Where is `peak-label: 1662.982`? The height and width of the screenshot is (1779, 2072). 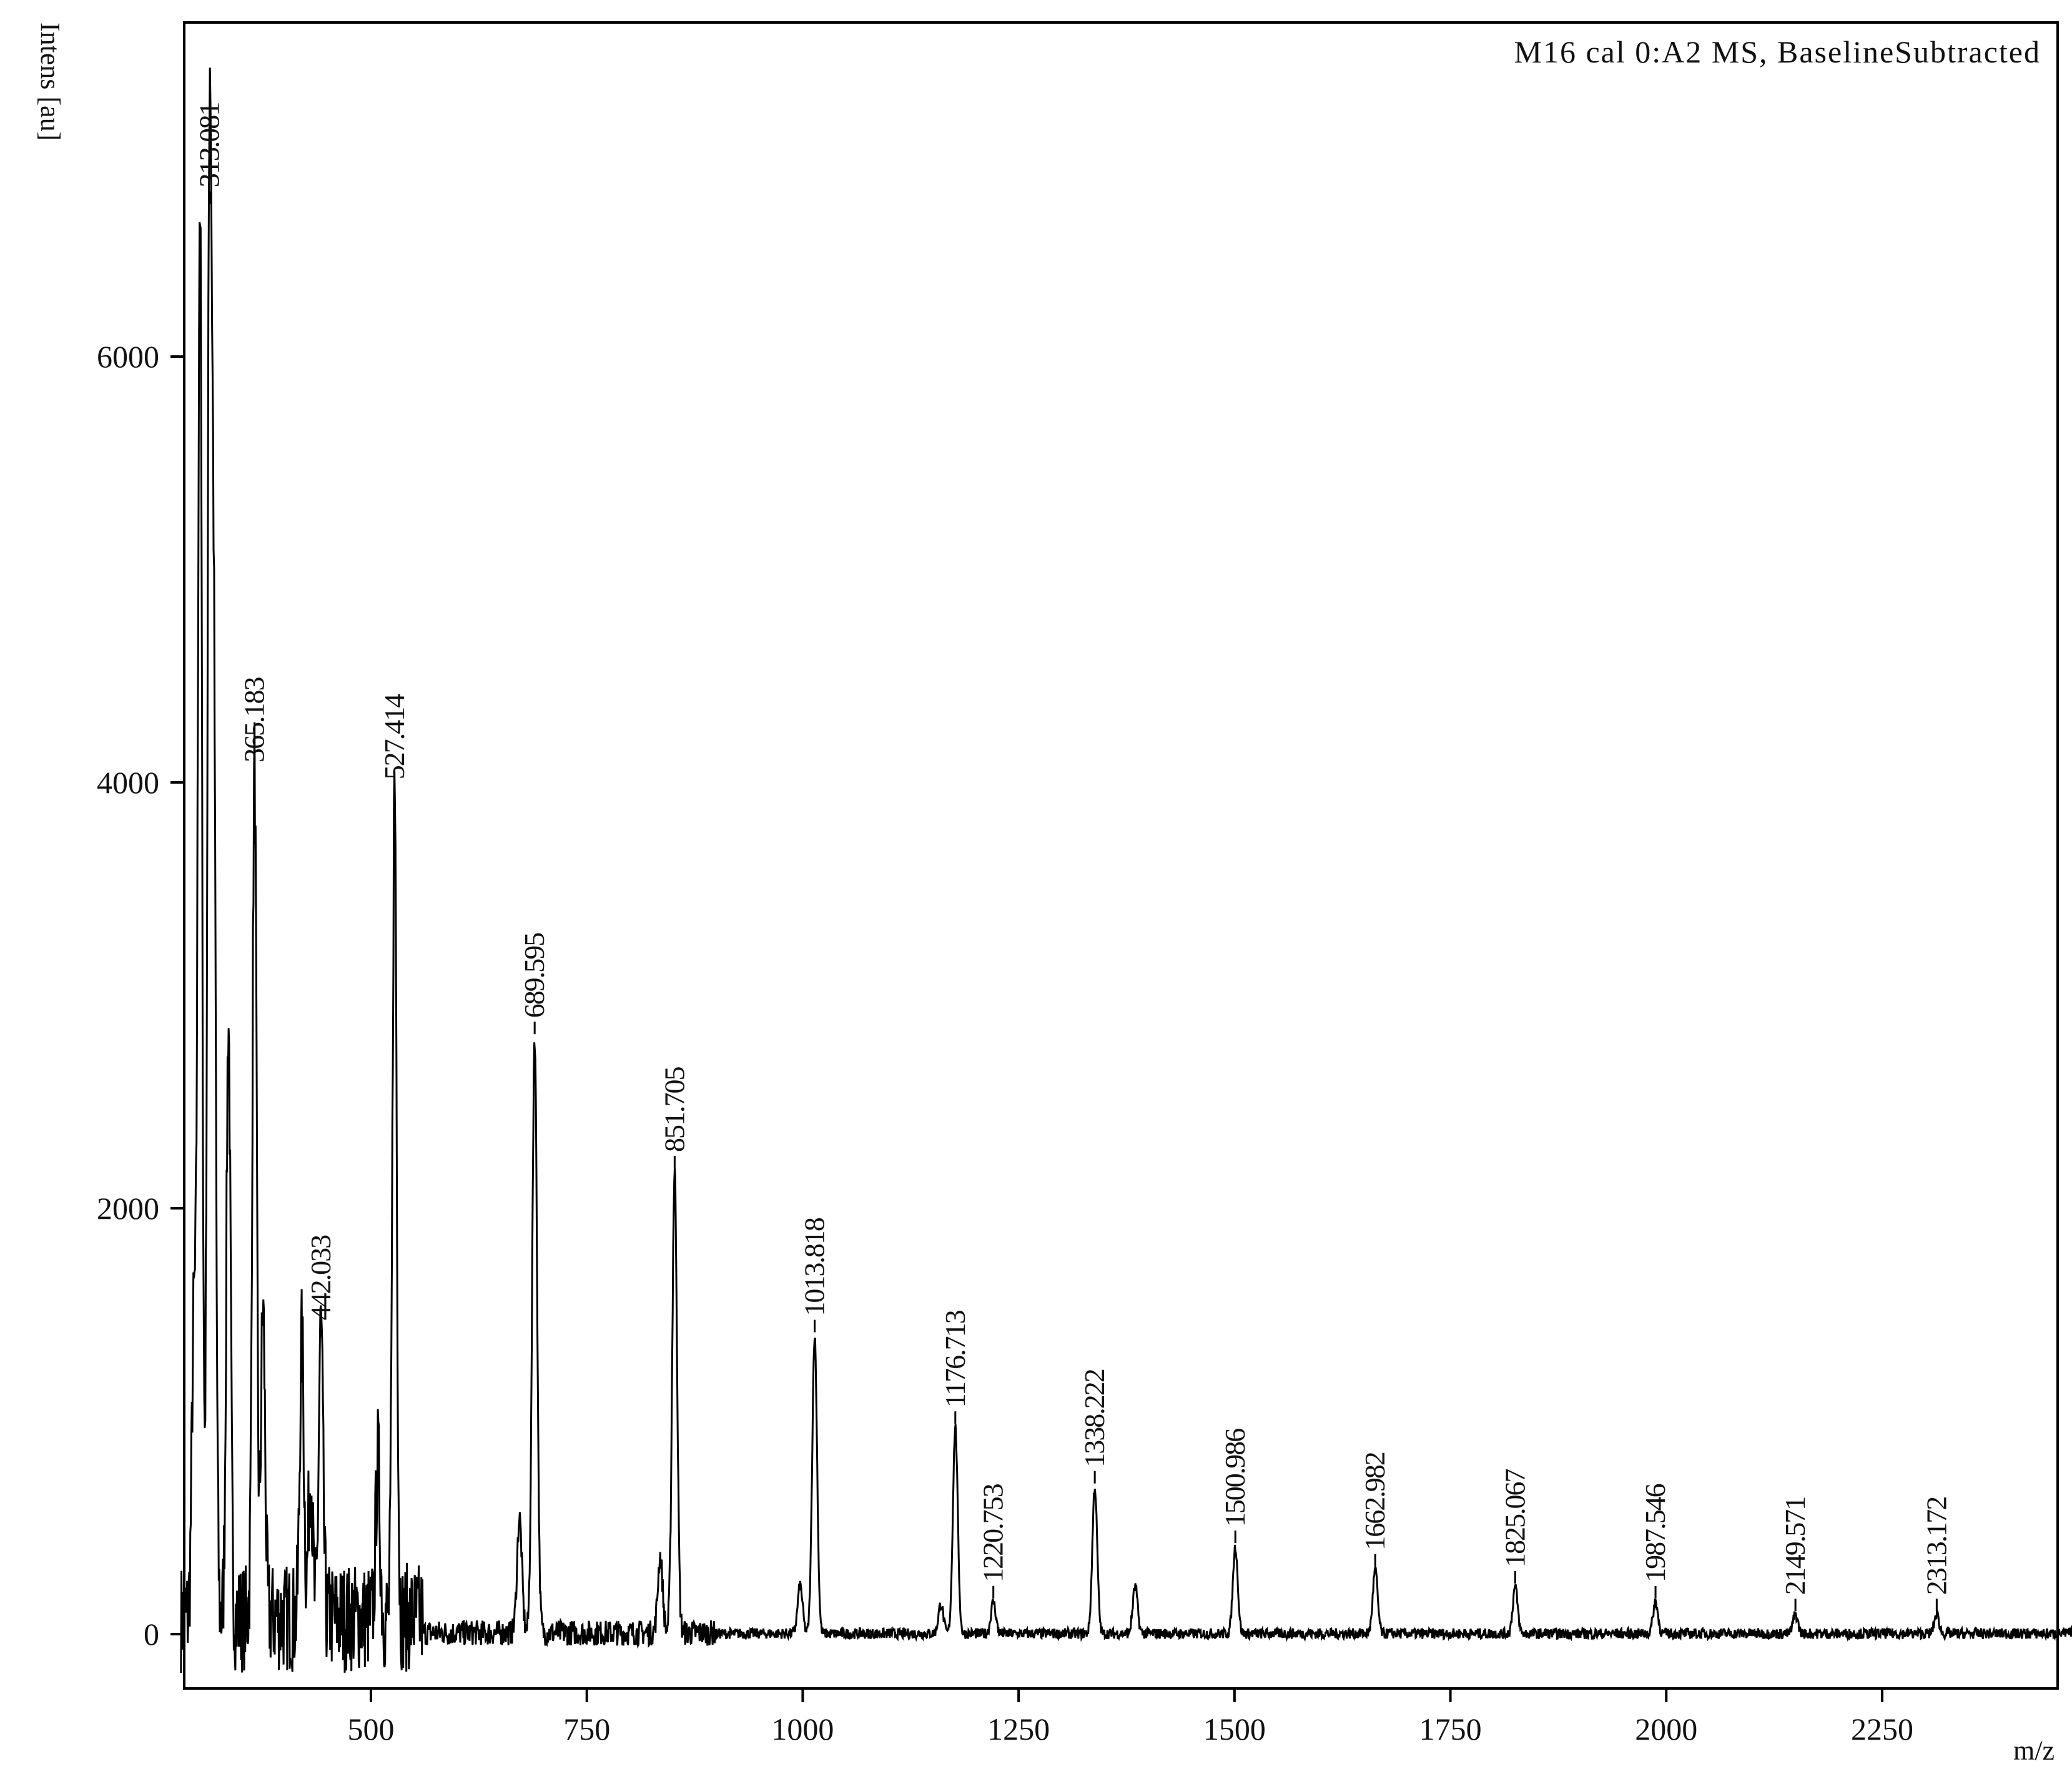
peak-label: 1662.982 is located at coordinates (1375, 1501).